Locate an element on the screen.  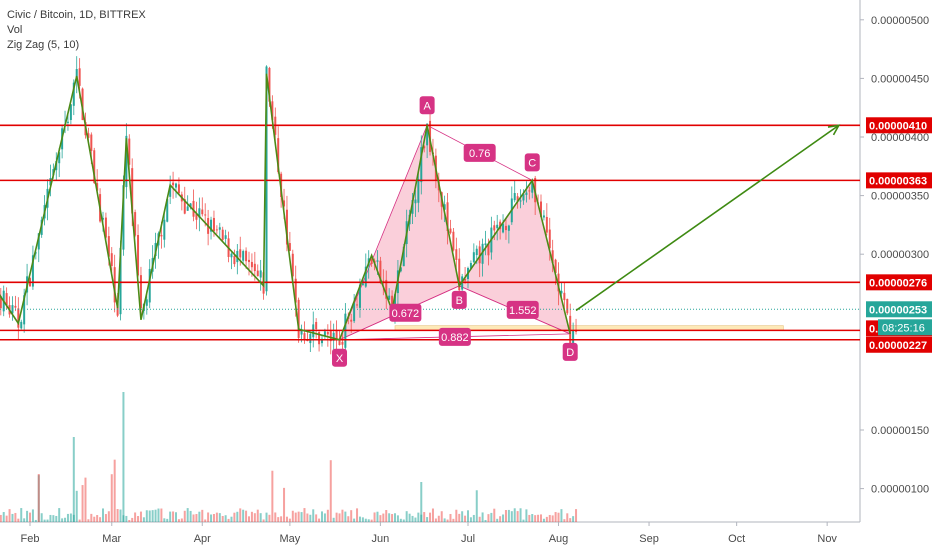
projection-arrow-head is located at coordinates (834, 130).